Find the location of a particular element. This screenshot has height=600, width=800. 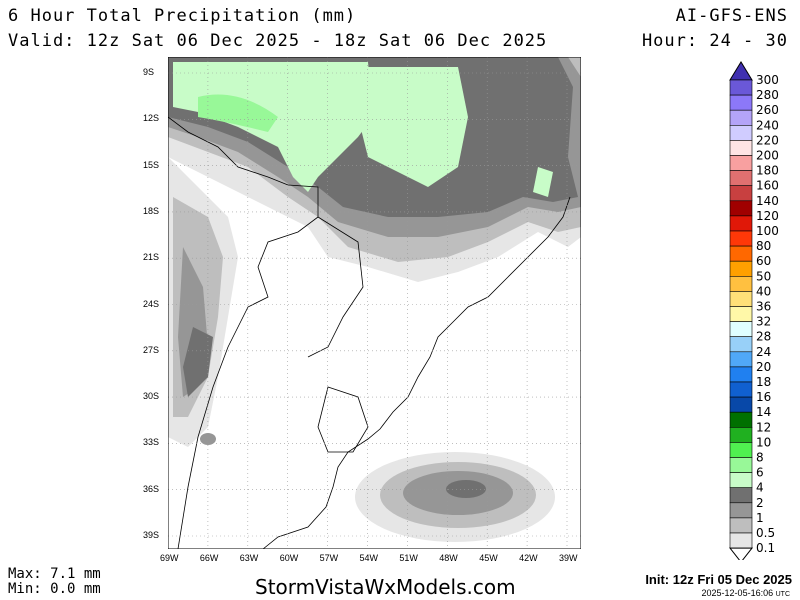

timestamp: 2025-12-05-16:06 is located at coordinates (737, 593).